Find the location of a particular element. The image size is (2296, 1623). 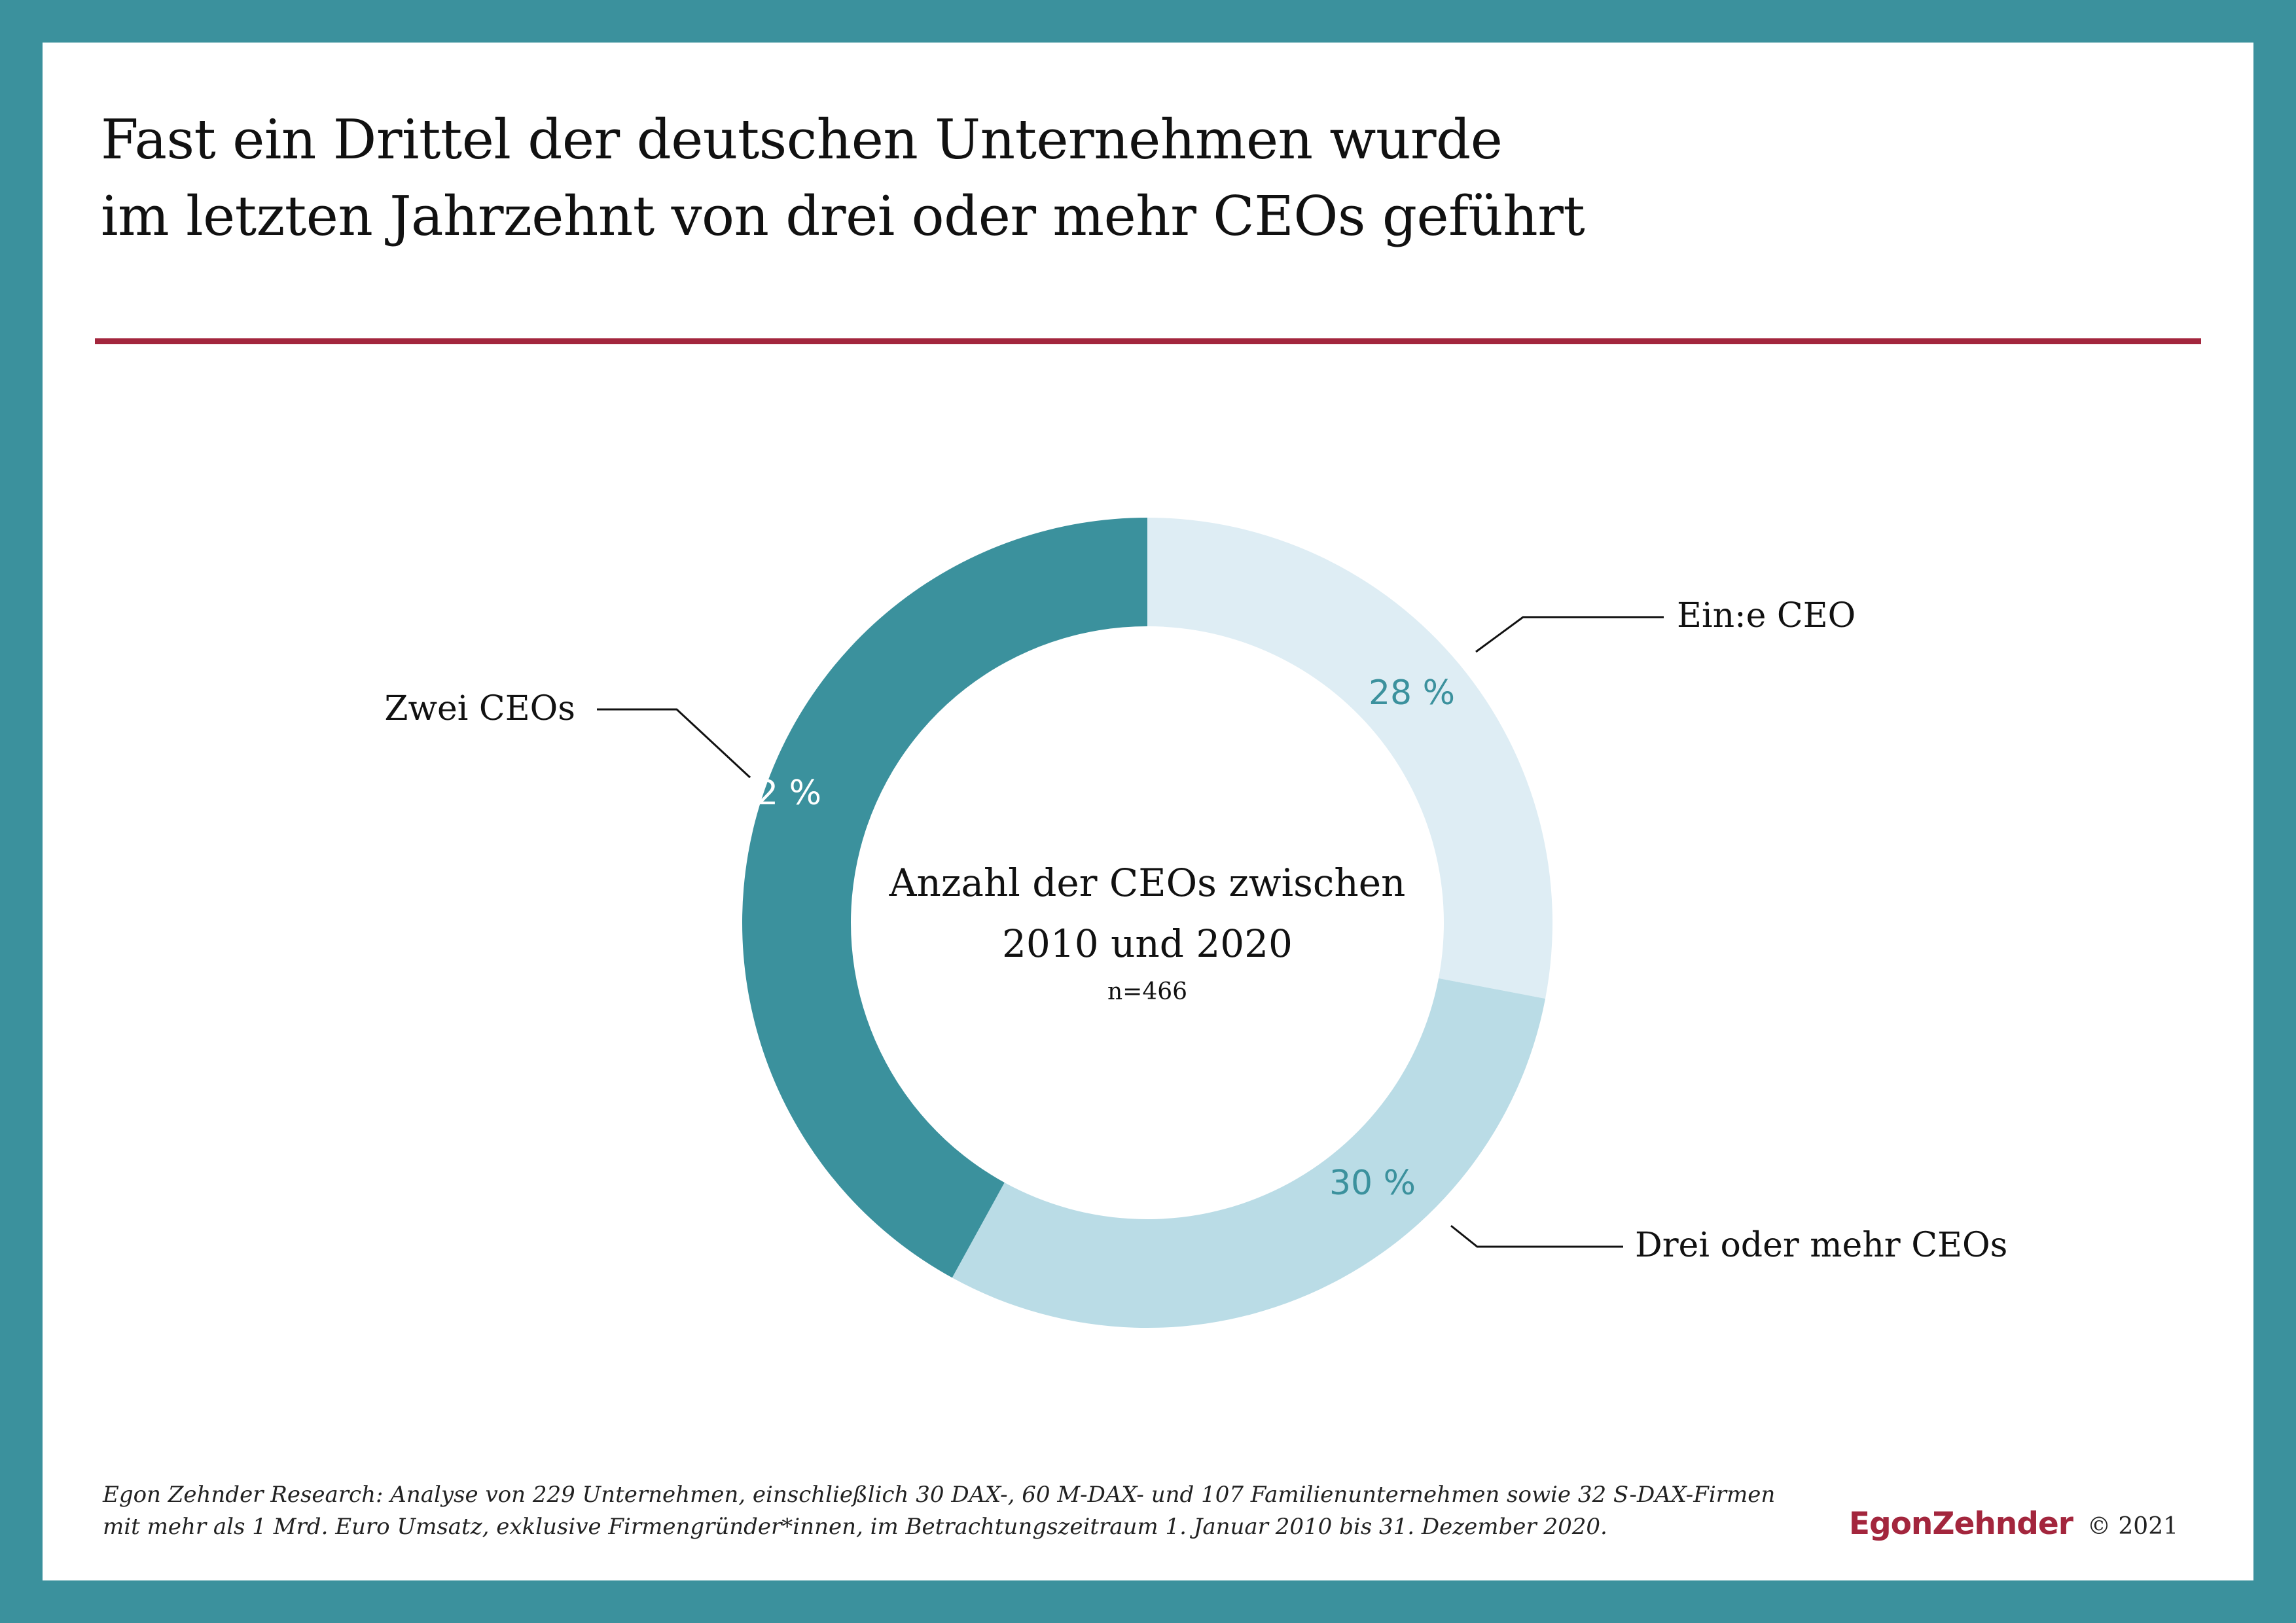

value-label-drei-ceos: 30 % is located at coordinates (1372, 1183).